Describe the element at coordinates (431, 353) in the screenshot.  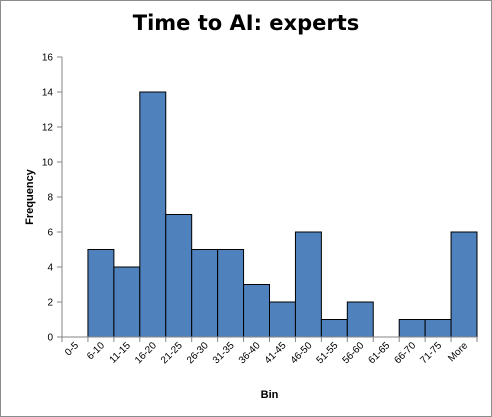
I see `x-tick-label: 71-75` at that location.